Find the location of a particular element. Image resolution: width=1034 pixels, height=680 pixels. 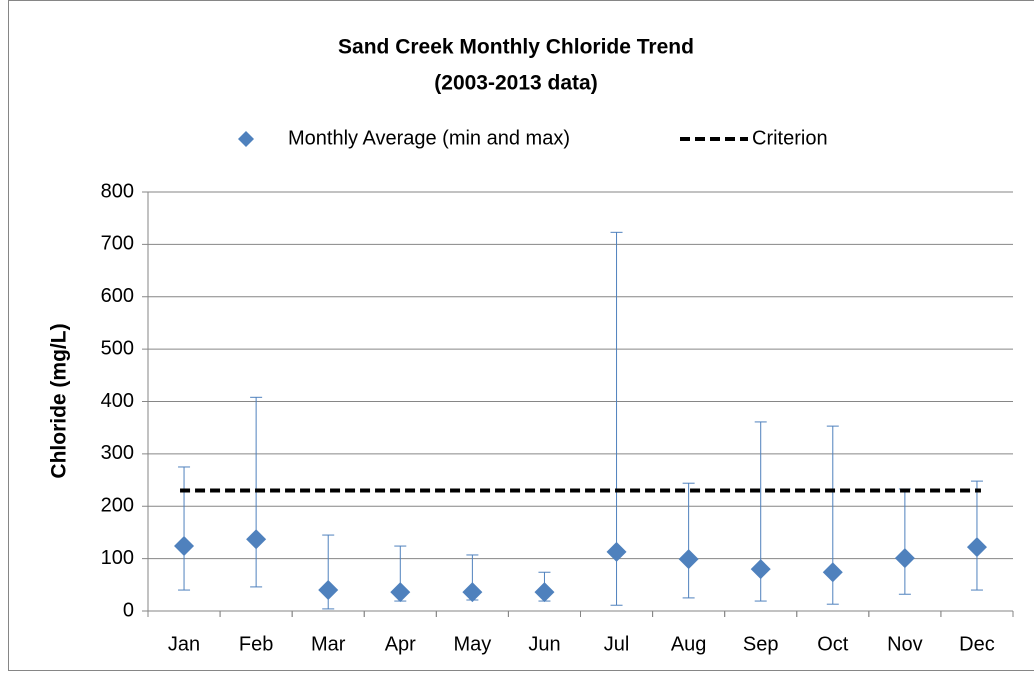

x-tick-label: Apr is located at coordinates (400, 644).